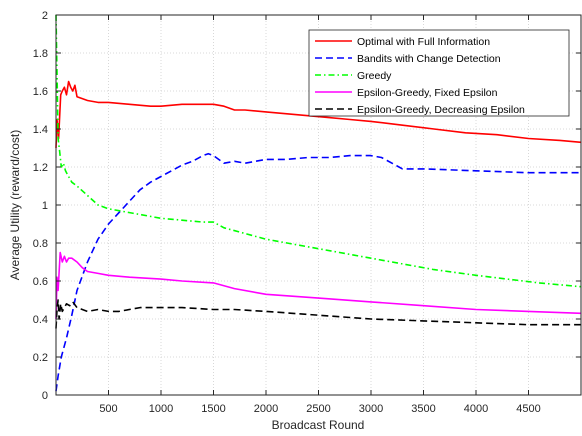 The width and height of the screenshot is (582, 436). Describe the element at coordinates (40, 244) in the screenshot. I see `y-tick-label: 0.8` at that location.